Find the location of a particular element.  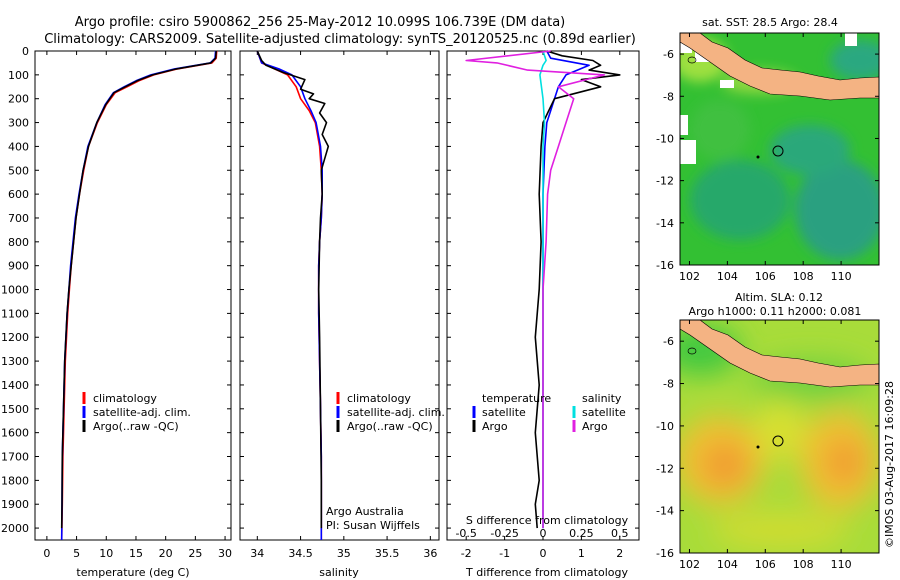

series-climatology is located at coordinates (290, 295).